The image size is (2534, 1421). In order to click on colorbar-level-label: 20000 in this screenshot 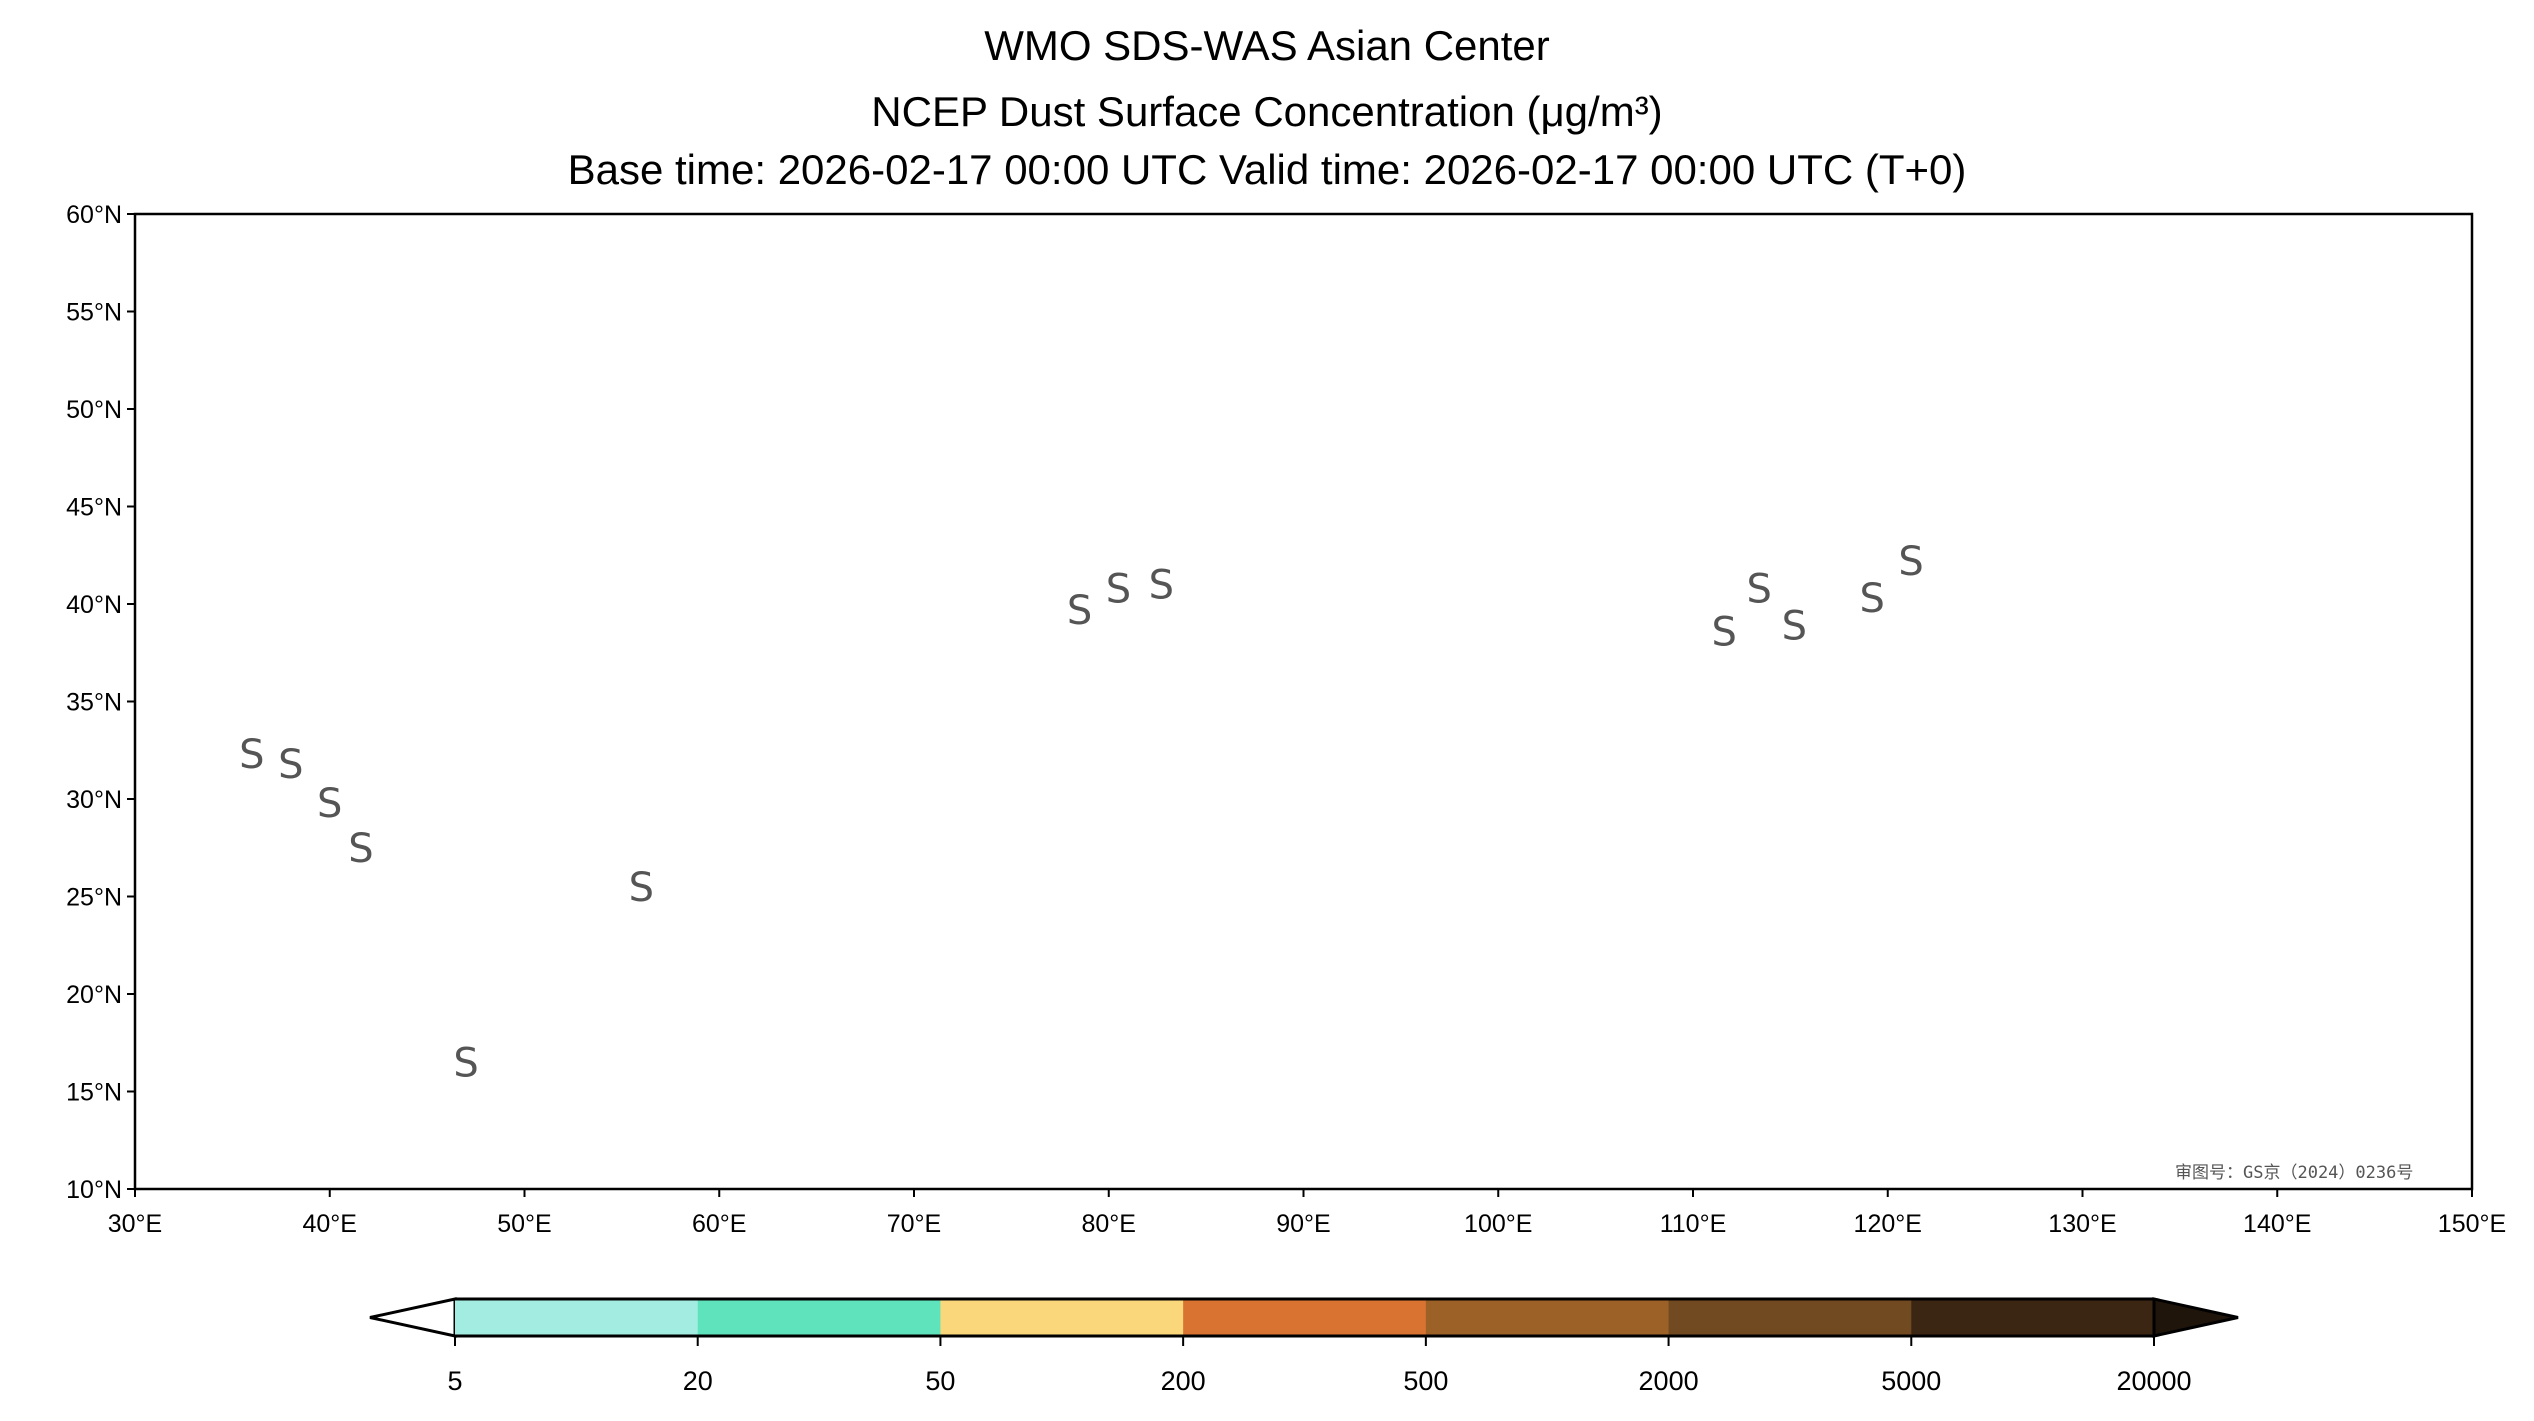, I will do `click(2153, 1381)`.